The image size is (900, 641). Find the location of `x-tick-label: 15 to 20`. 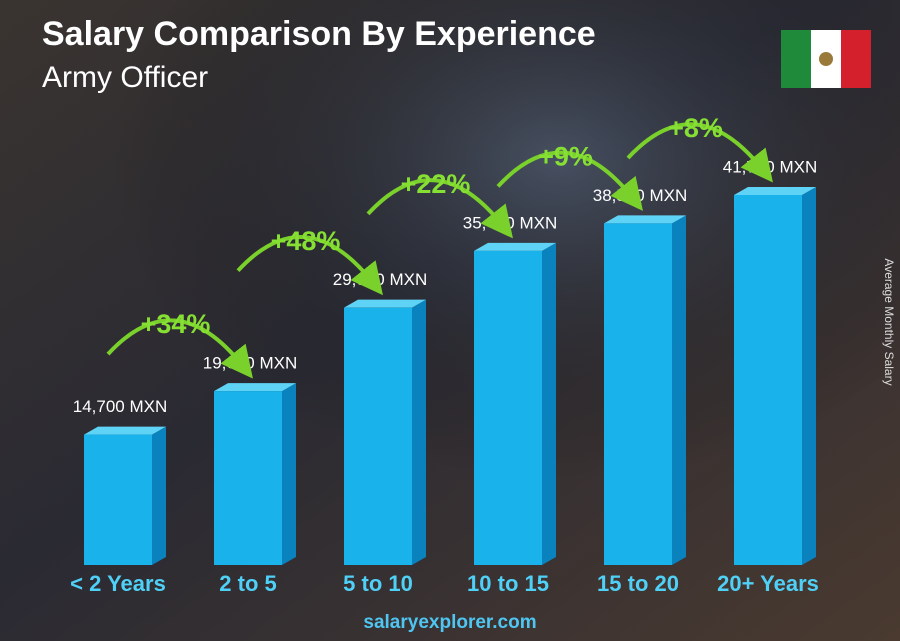

x-tick-label: 15 to 20 is located at coordinates (638, 583).